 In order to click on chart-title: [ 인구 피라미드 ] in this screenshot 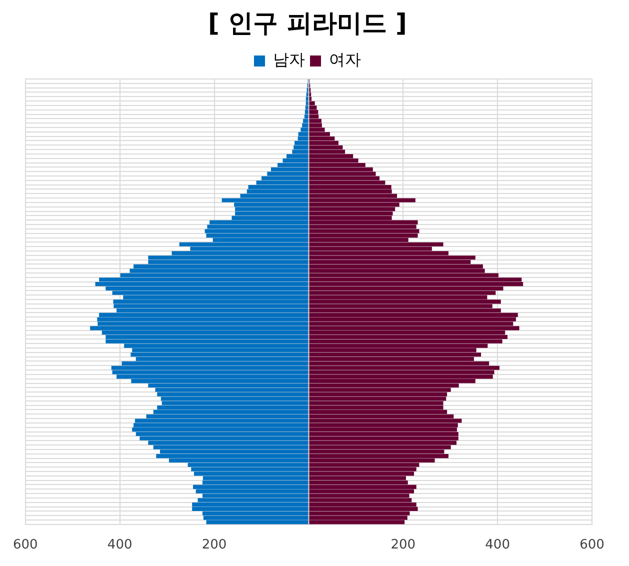, I will do `click(307, 23)`.